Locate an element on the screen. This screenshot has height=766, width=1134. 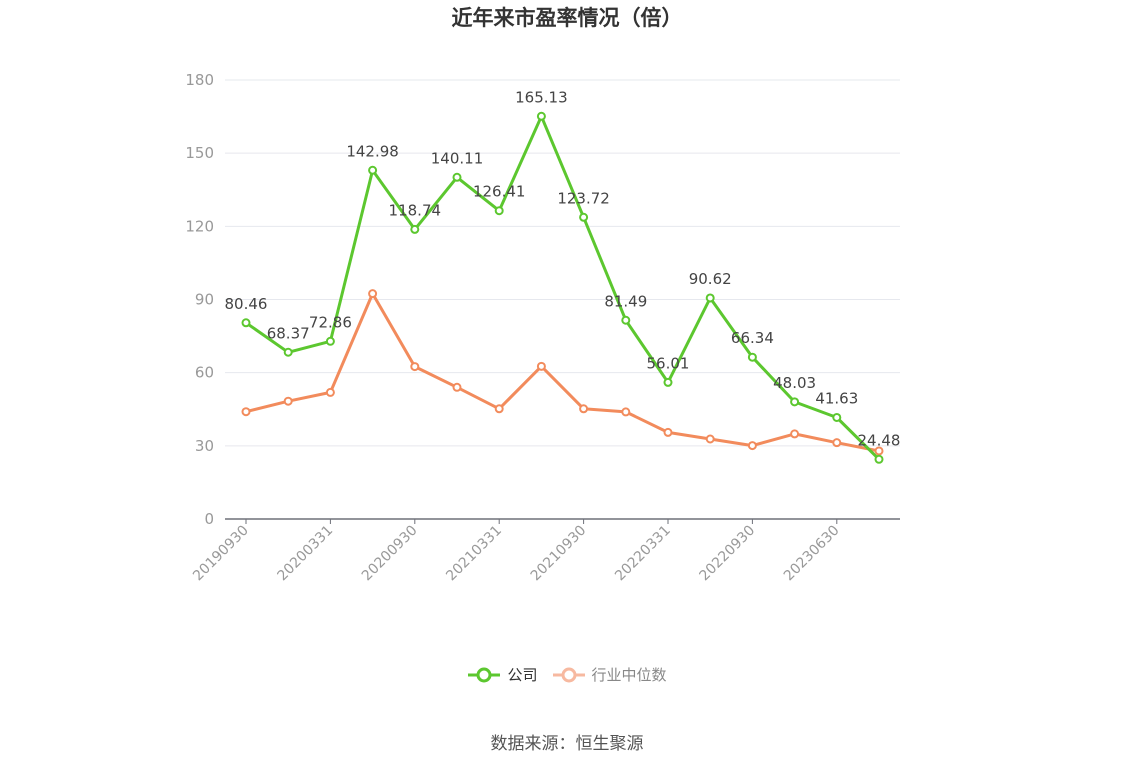
data-label: 90.62 is located at coordinates (710, 279).